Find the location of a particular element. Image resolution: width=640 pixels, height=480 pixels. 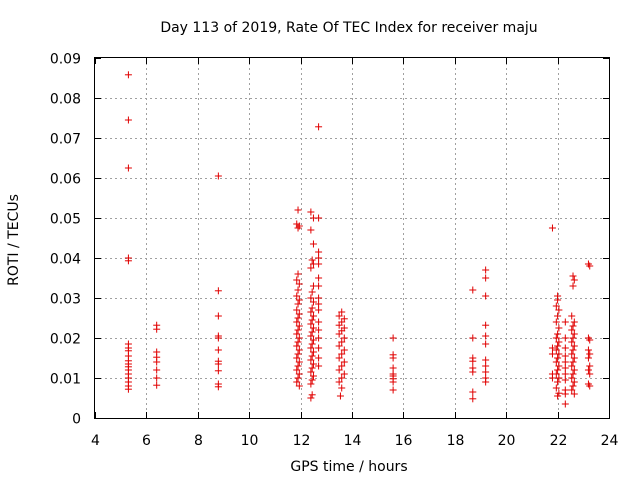

x-tick-label: 4 is located at coordinates (95, 441).